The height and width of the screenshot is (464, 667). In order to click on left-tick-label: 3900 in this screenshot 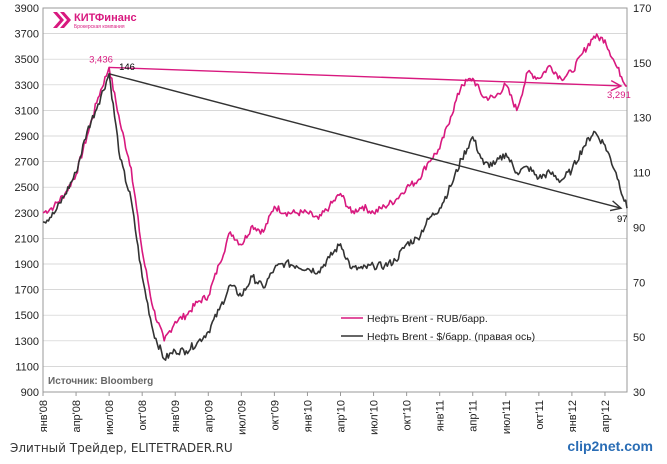, I will do `click(27, 9)`.